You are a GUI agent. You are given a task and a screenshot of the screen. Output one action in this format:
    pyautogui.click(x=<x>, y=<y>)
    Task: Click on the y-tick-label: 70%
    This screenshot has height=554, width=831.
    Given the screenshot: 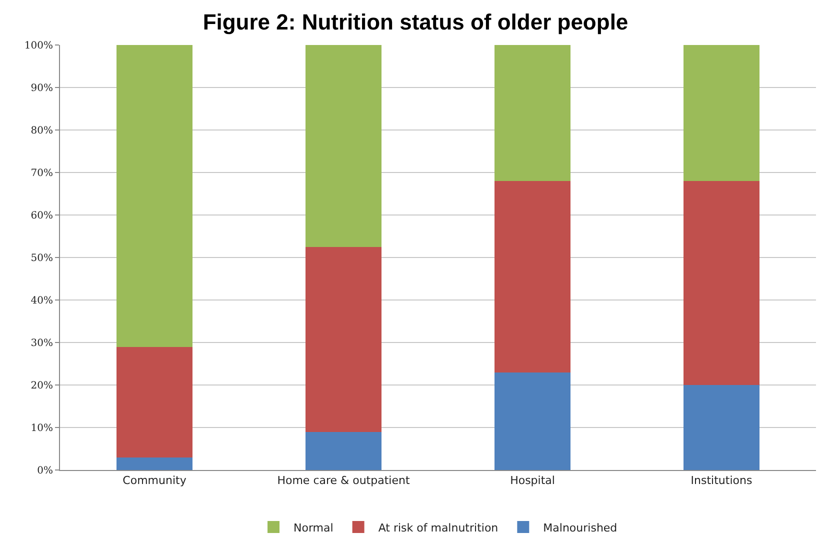 What is the action you would take?
    pyautogui.click(x=41, y=173)
    